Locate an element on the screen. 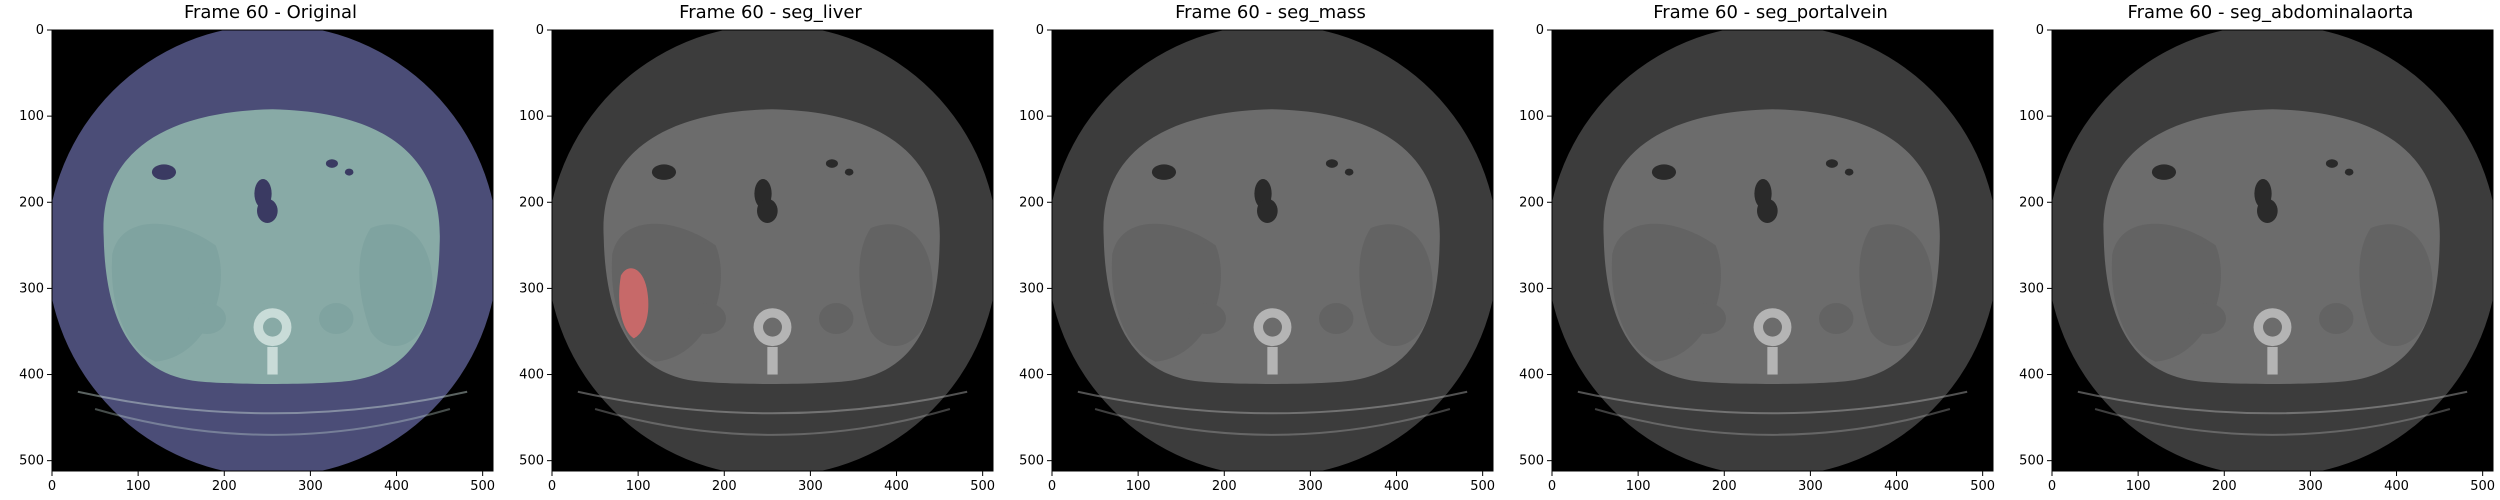  panel-title: Frame 60 - seg_abdominalaorta is located at coordinates (2270, 12).